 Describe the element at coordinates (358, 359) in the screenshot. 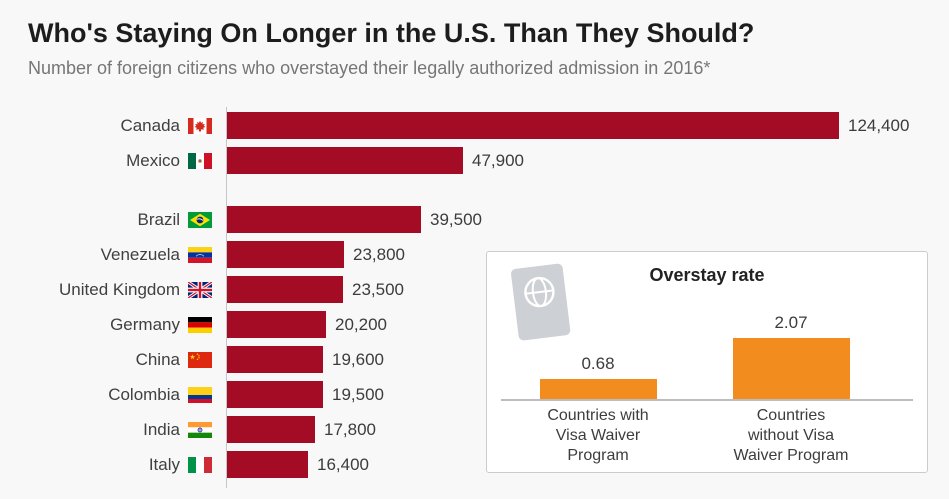

I see `value-label: 19,600` at that location.